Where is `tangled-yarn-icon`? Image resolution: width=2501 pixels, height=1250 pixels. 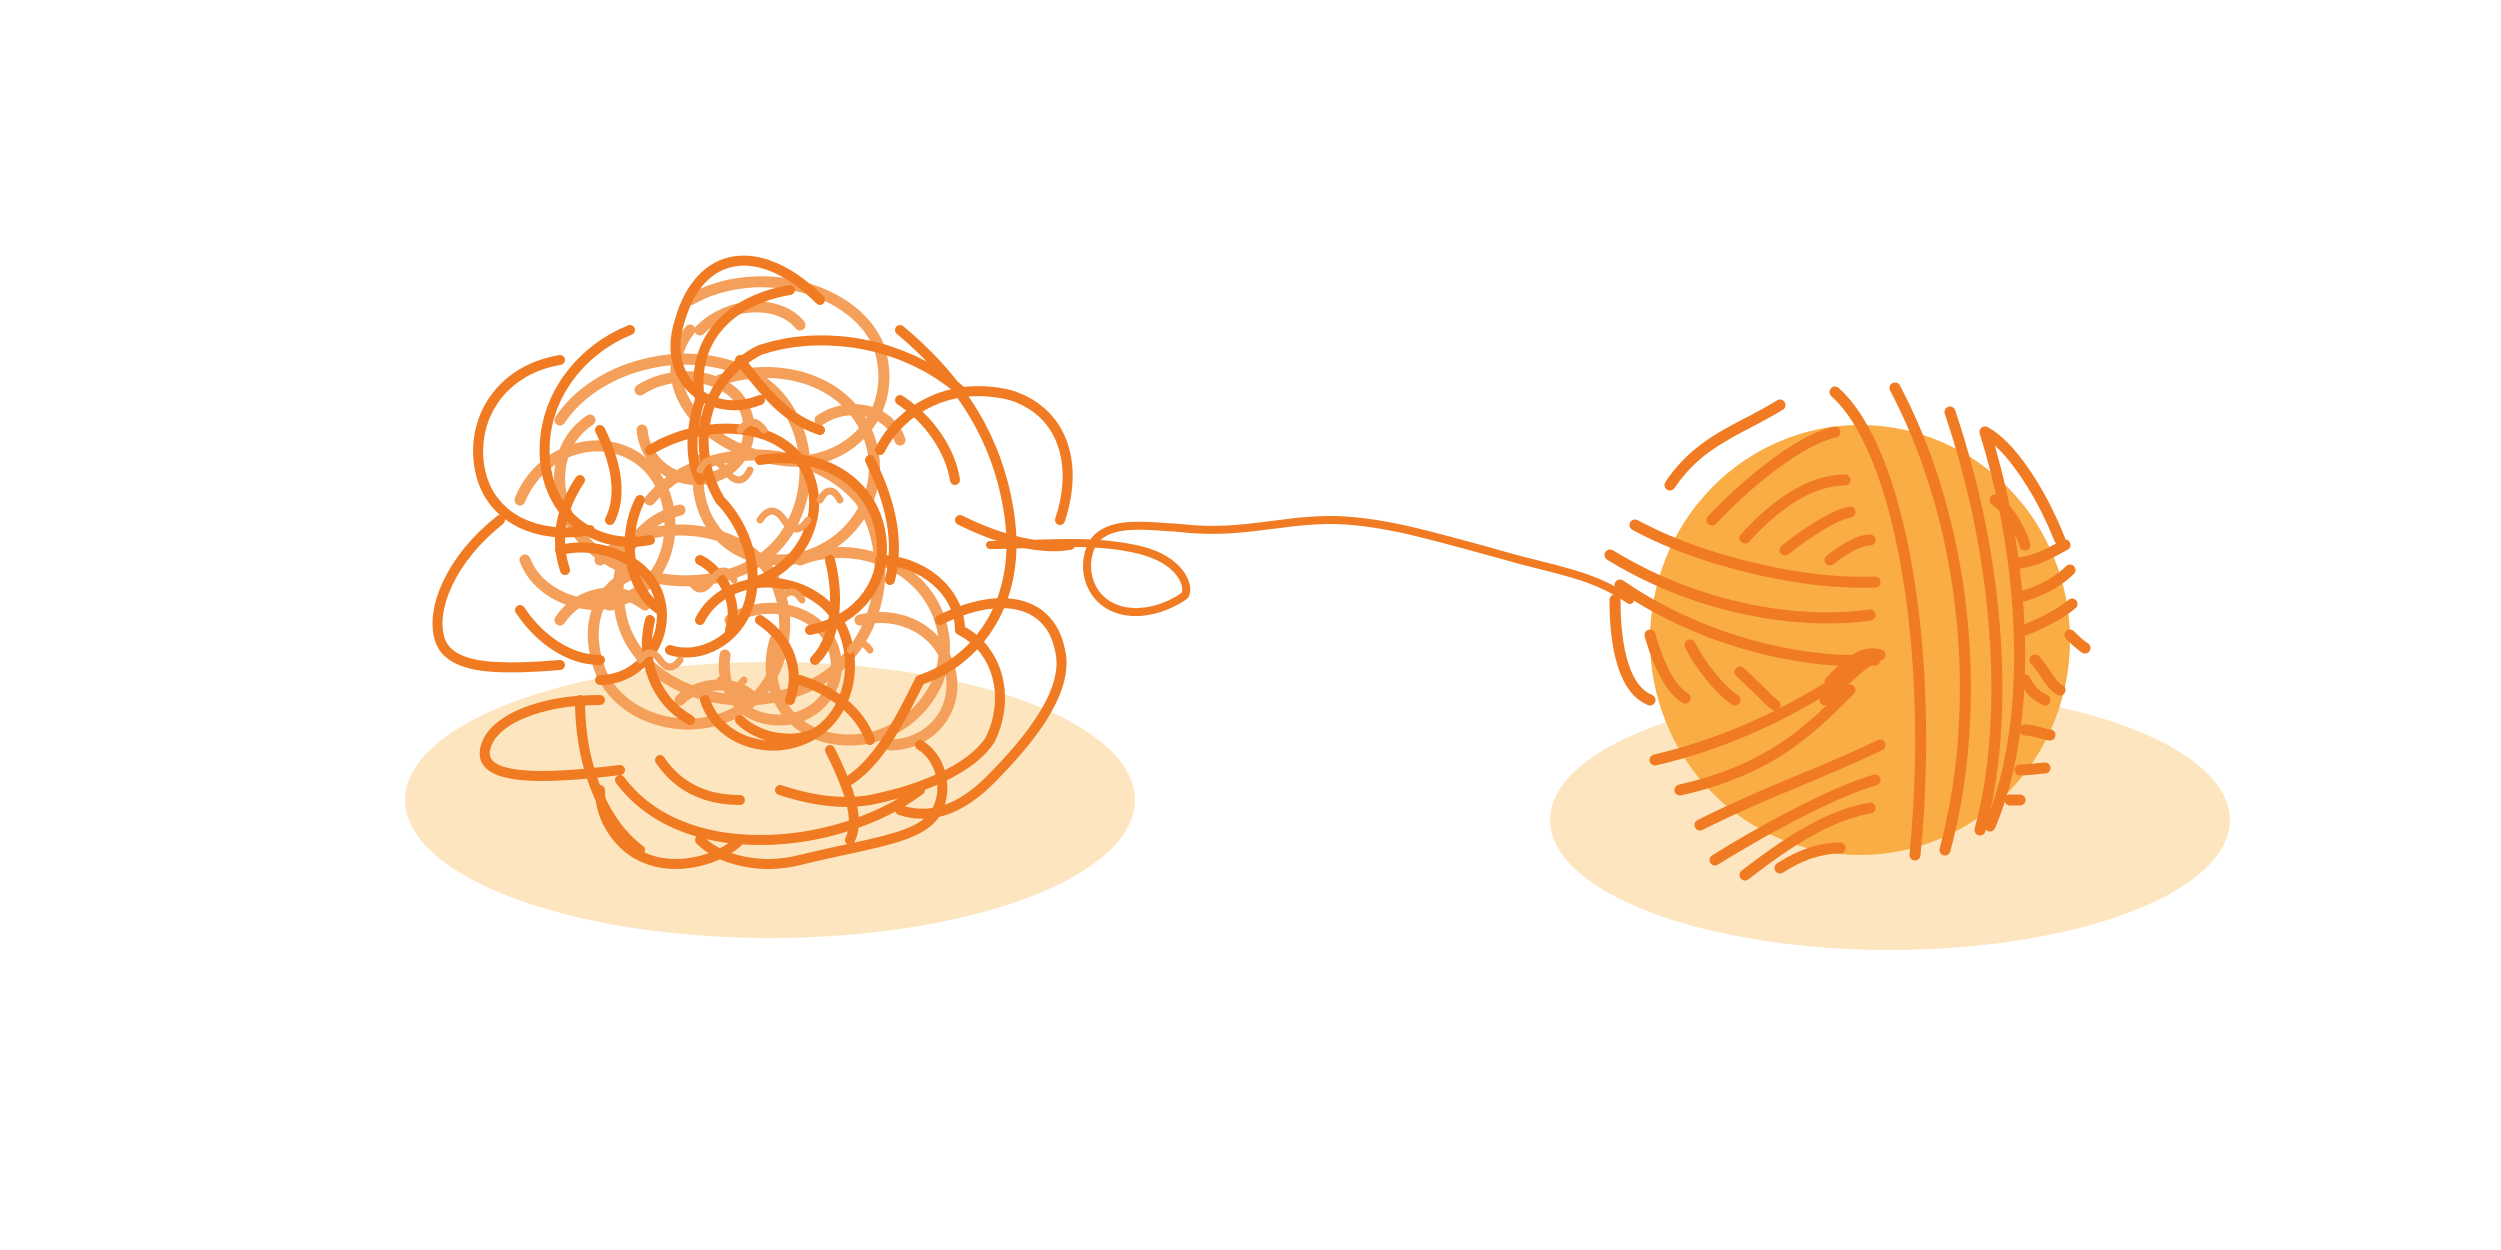
tangled-yarn-icon is located at coordinates (753, 562).